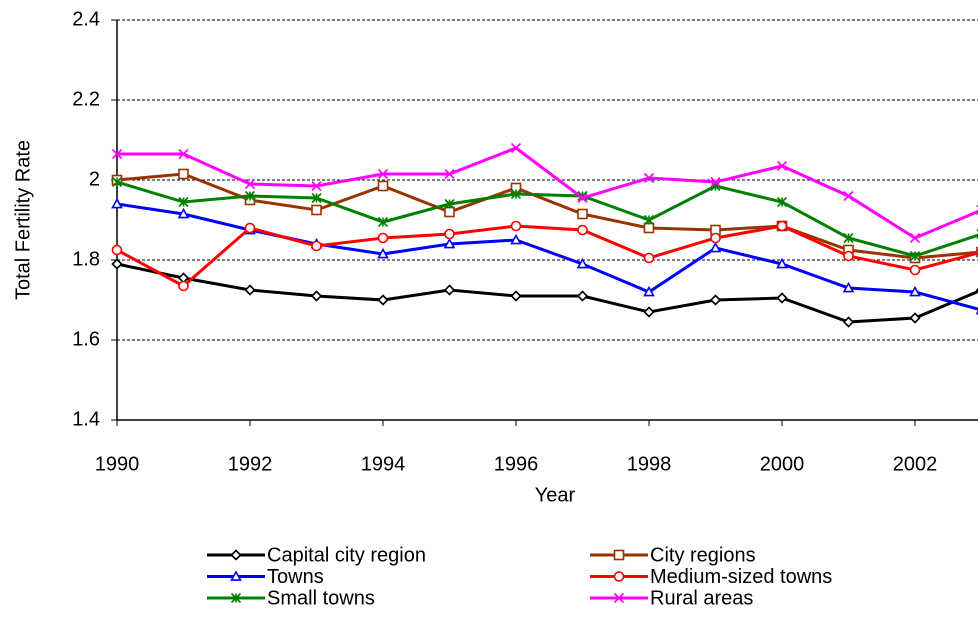 This screenshot has height=621, width=978. What do you see at coordinates (94, 179) in the screenshot?
I see `y-tick-label: 2` at bounding box center [94, 179].